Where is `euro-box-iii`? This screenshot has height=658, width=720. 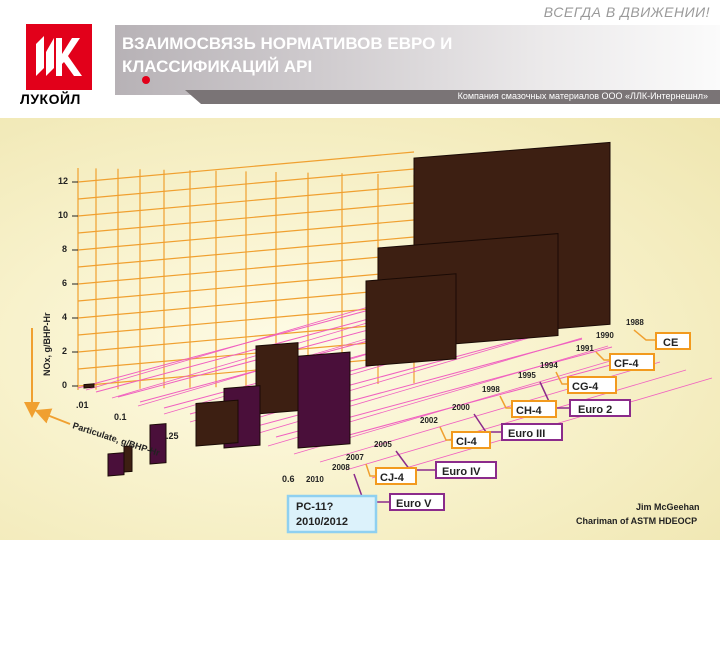 euro-box-iii is located at coordinates (532, 432).